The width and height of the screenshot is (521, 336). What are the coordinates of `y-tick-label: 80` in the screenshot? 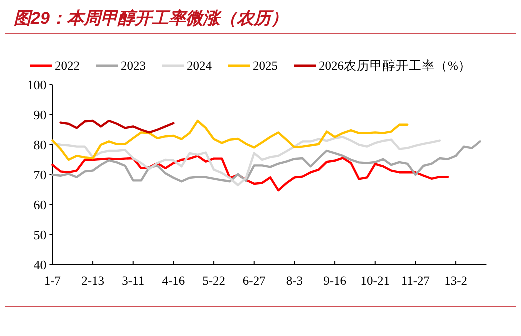 It's located at (40, 145).